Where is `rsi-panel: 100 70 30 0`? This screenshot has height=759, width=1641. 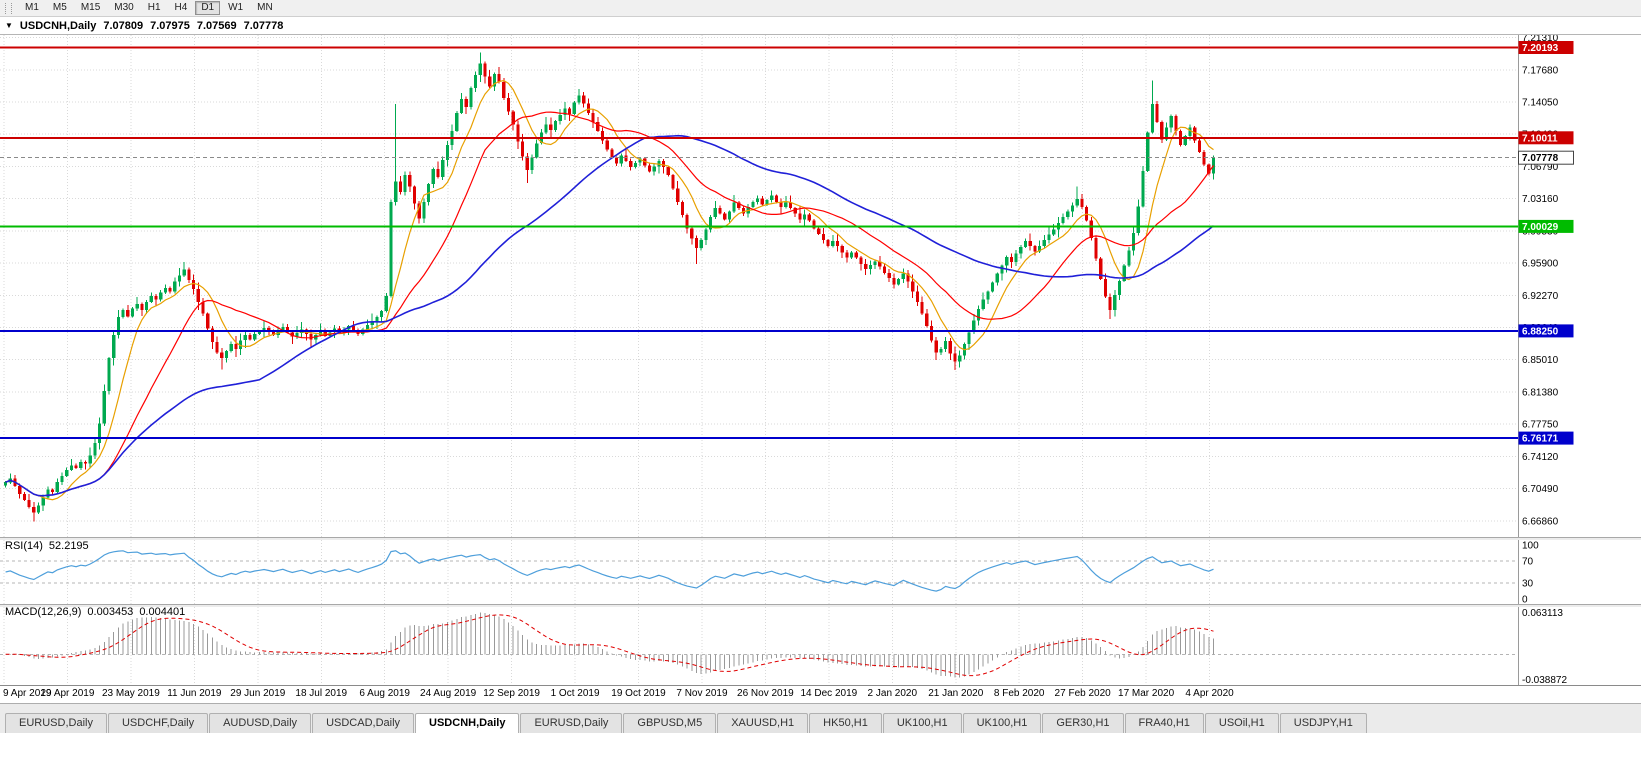
rsi-panel: 100 70 30 0 is located at coordinates (820, 572).